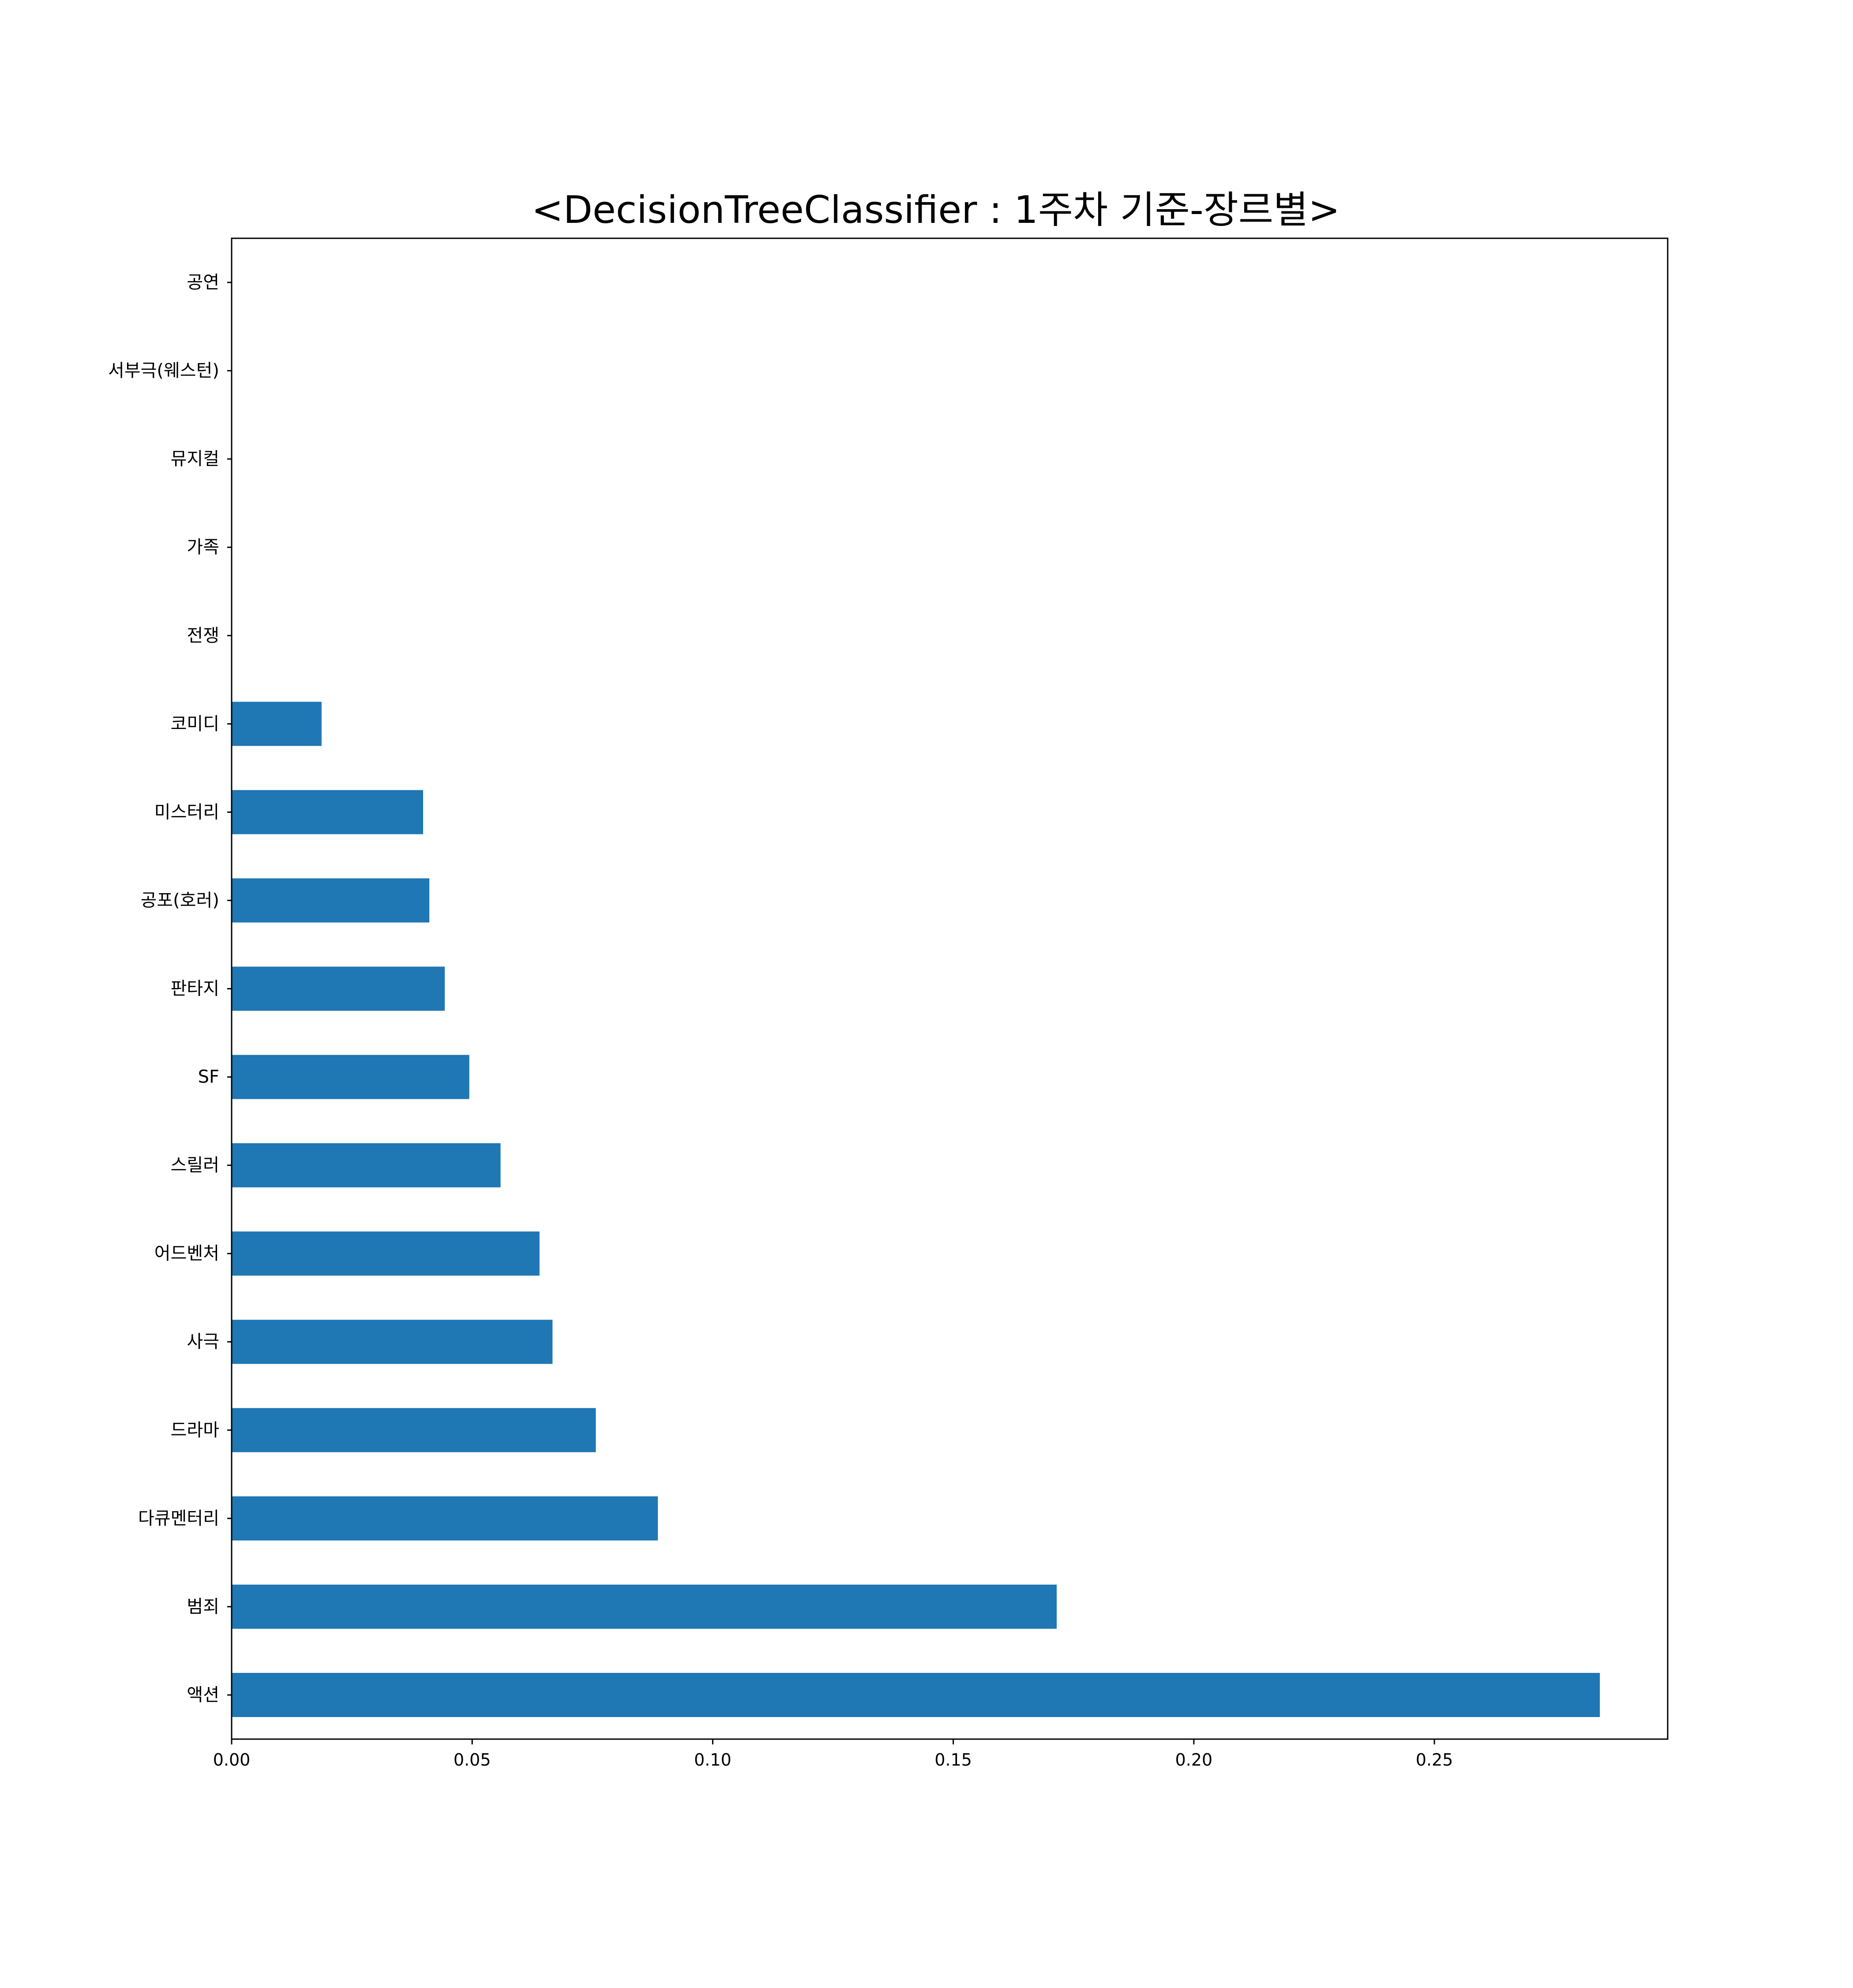 The width and height of the screenshot is (1853, 1988). Describe the element at coordinates (195, 1430) in the screenshot. I see `y-tick-label: 드라마` at that location.